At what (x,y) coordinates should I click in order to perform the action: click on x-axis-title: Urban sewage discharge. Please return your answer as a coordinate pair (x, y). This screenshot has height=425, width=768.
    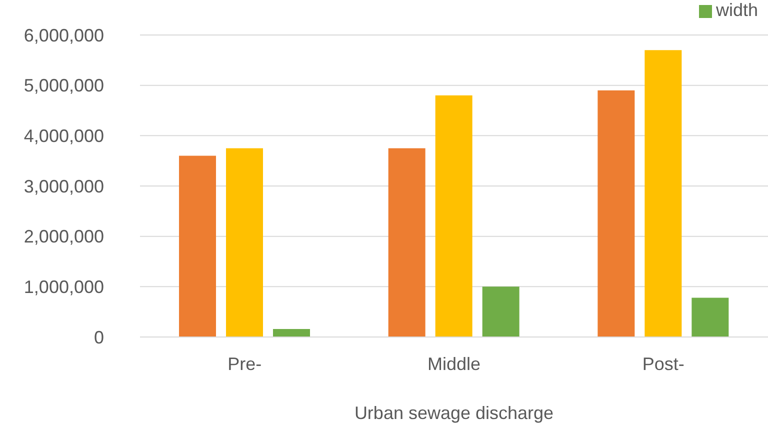
    Looking at the image, I should click on (454, 413).